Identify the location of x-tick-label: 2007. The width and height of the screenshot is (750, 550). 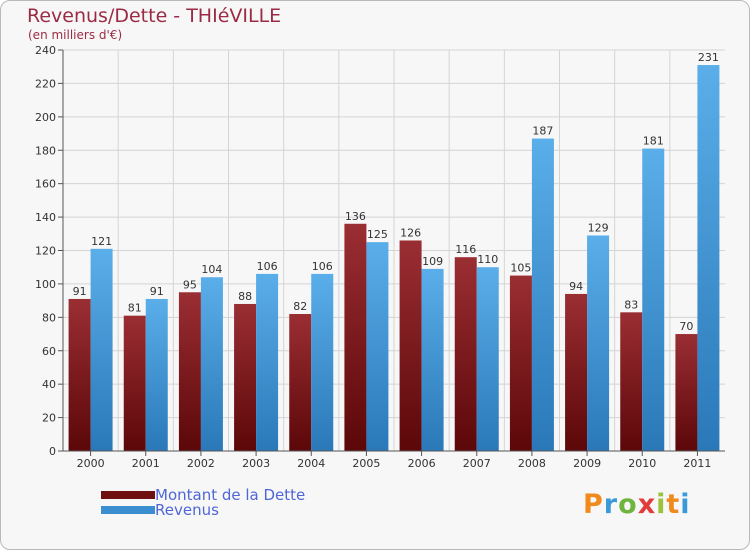
(477, 463).